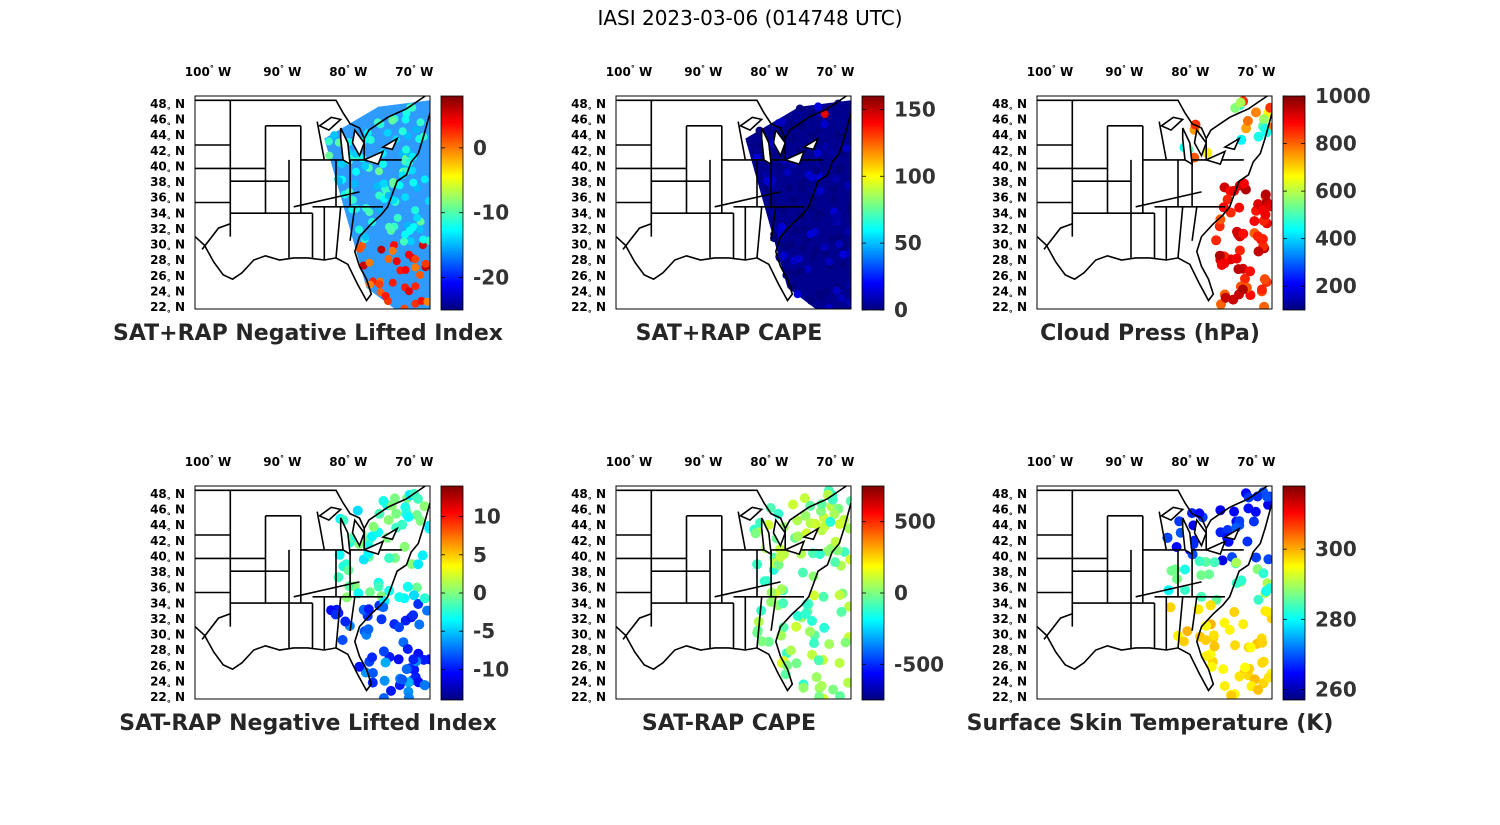 Image resolution: width=1500 pixels, height=825 pixels. I want to click on us-outline-p3, so click(1154, 199).